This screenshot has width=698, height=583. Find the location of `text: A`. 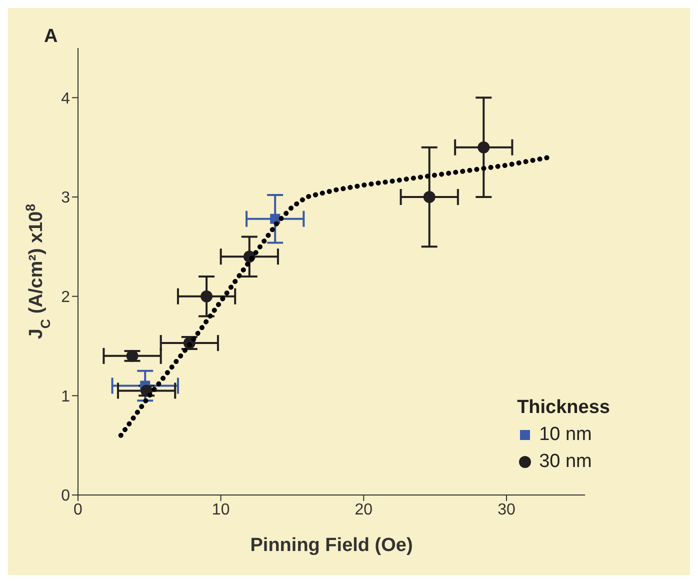

text: A is located at coordinates (51, 37).